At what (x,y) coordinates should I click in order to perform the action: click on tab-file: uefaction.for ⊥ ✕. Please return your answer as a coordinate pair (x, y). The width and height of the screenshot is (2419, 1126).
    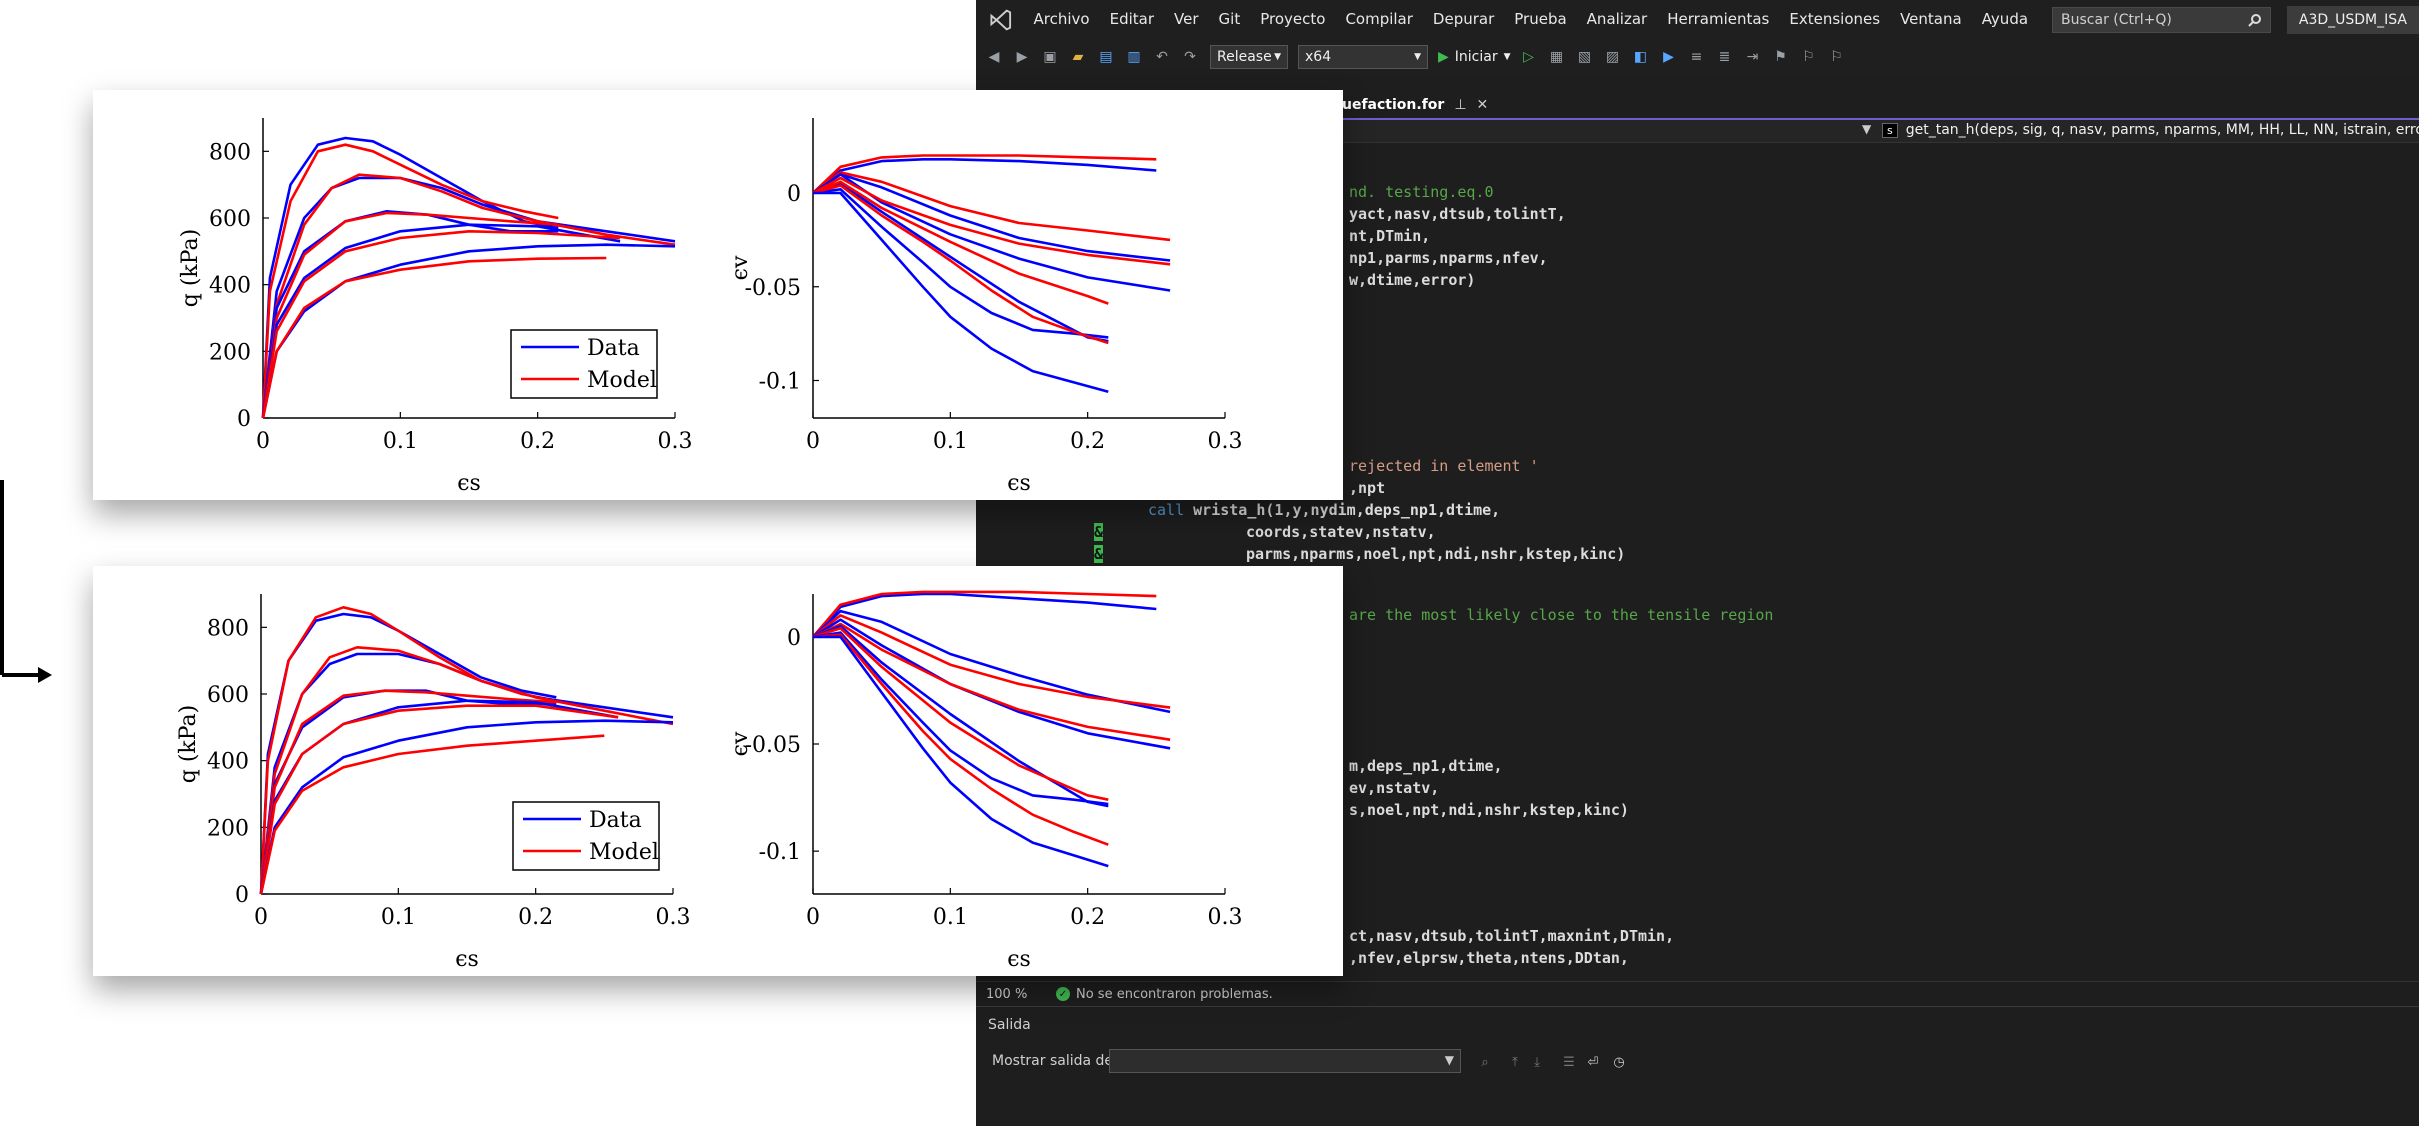
    Looking at the image, I should click on (1415, 105).